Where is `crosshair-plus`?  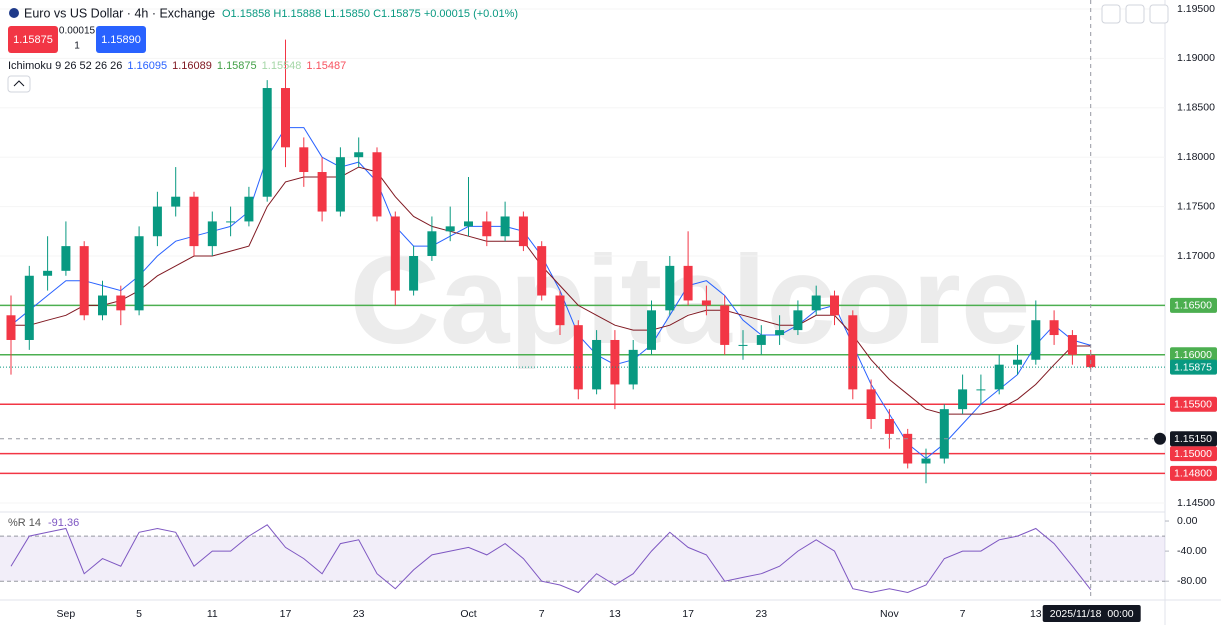
crosshair-plus is located at coordinates (1160, 438).